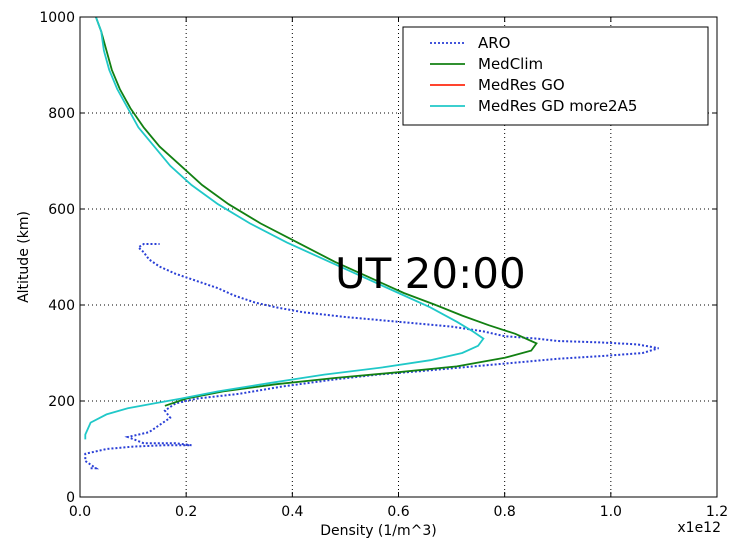 The width and height of the screenshot is (740, 543). Describe the element at coordinates (510, 64) in the screenshot. I see `legend-label: MedClim` at that location.